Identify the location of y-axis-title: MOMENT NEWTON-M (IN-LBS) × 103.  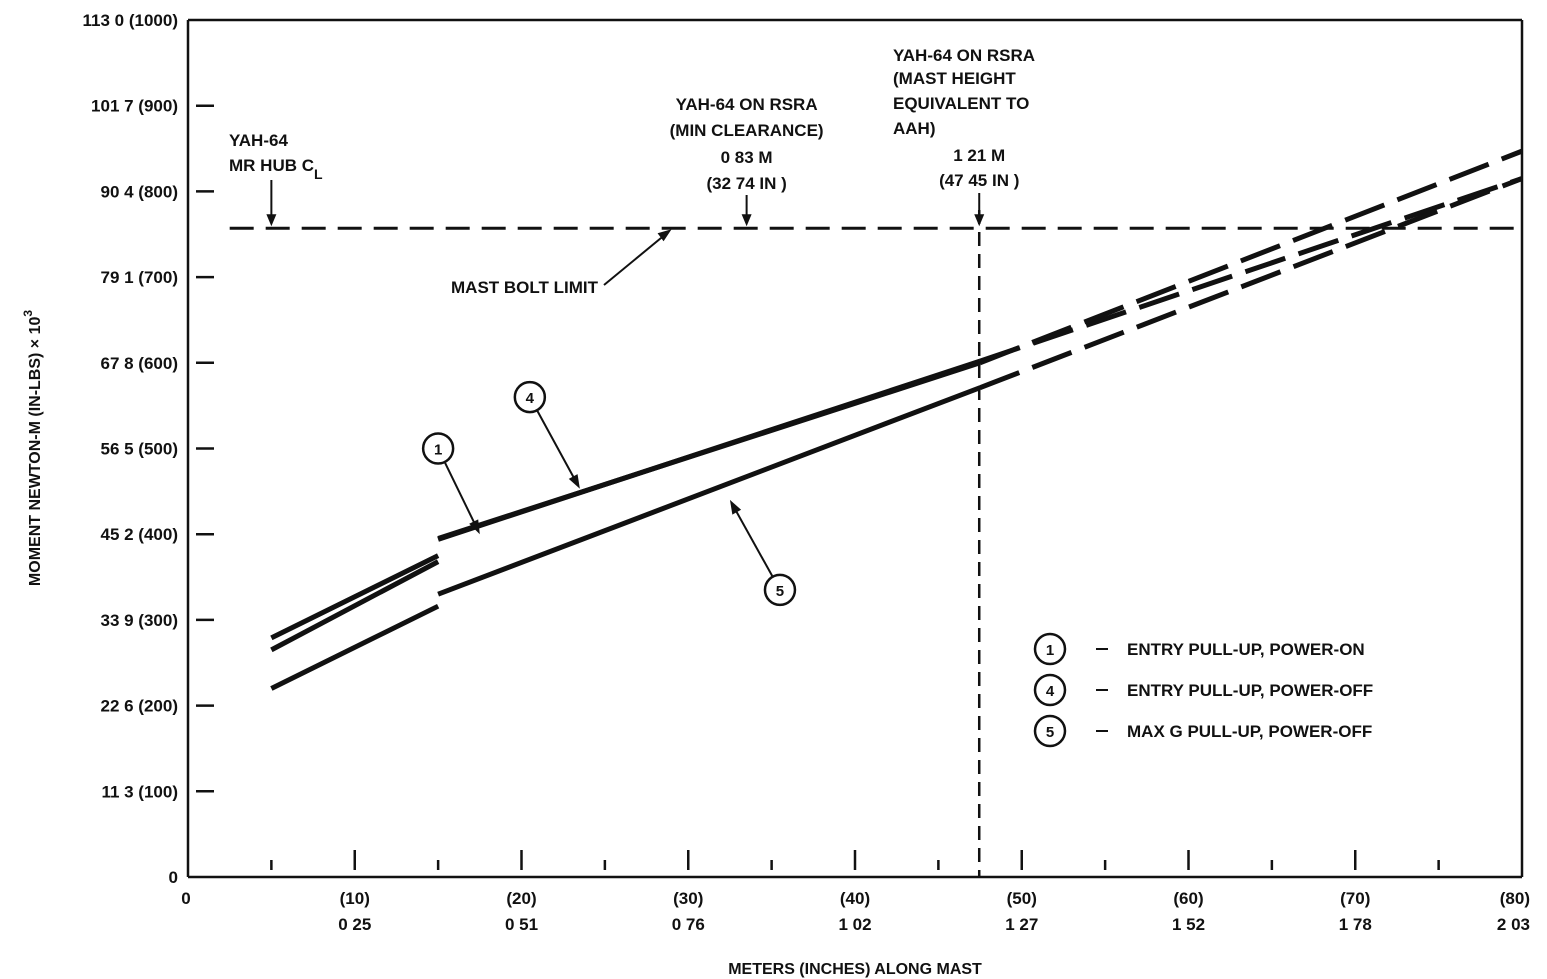
(32, 448).